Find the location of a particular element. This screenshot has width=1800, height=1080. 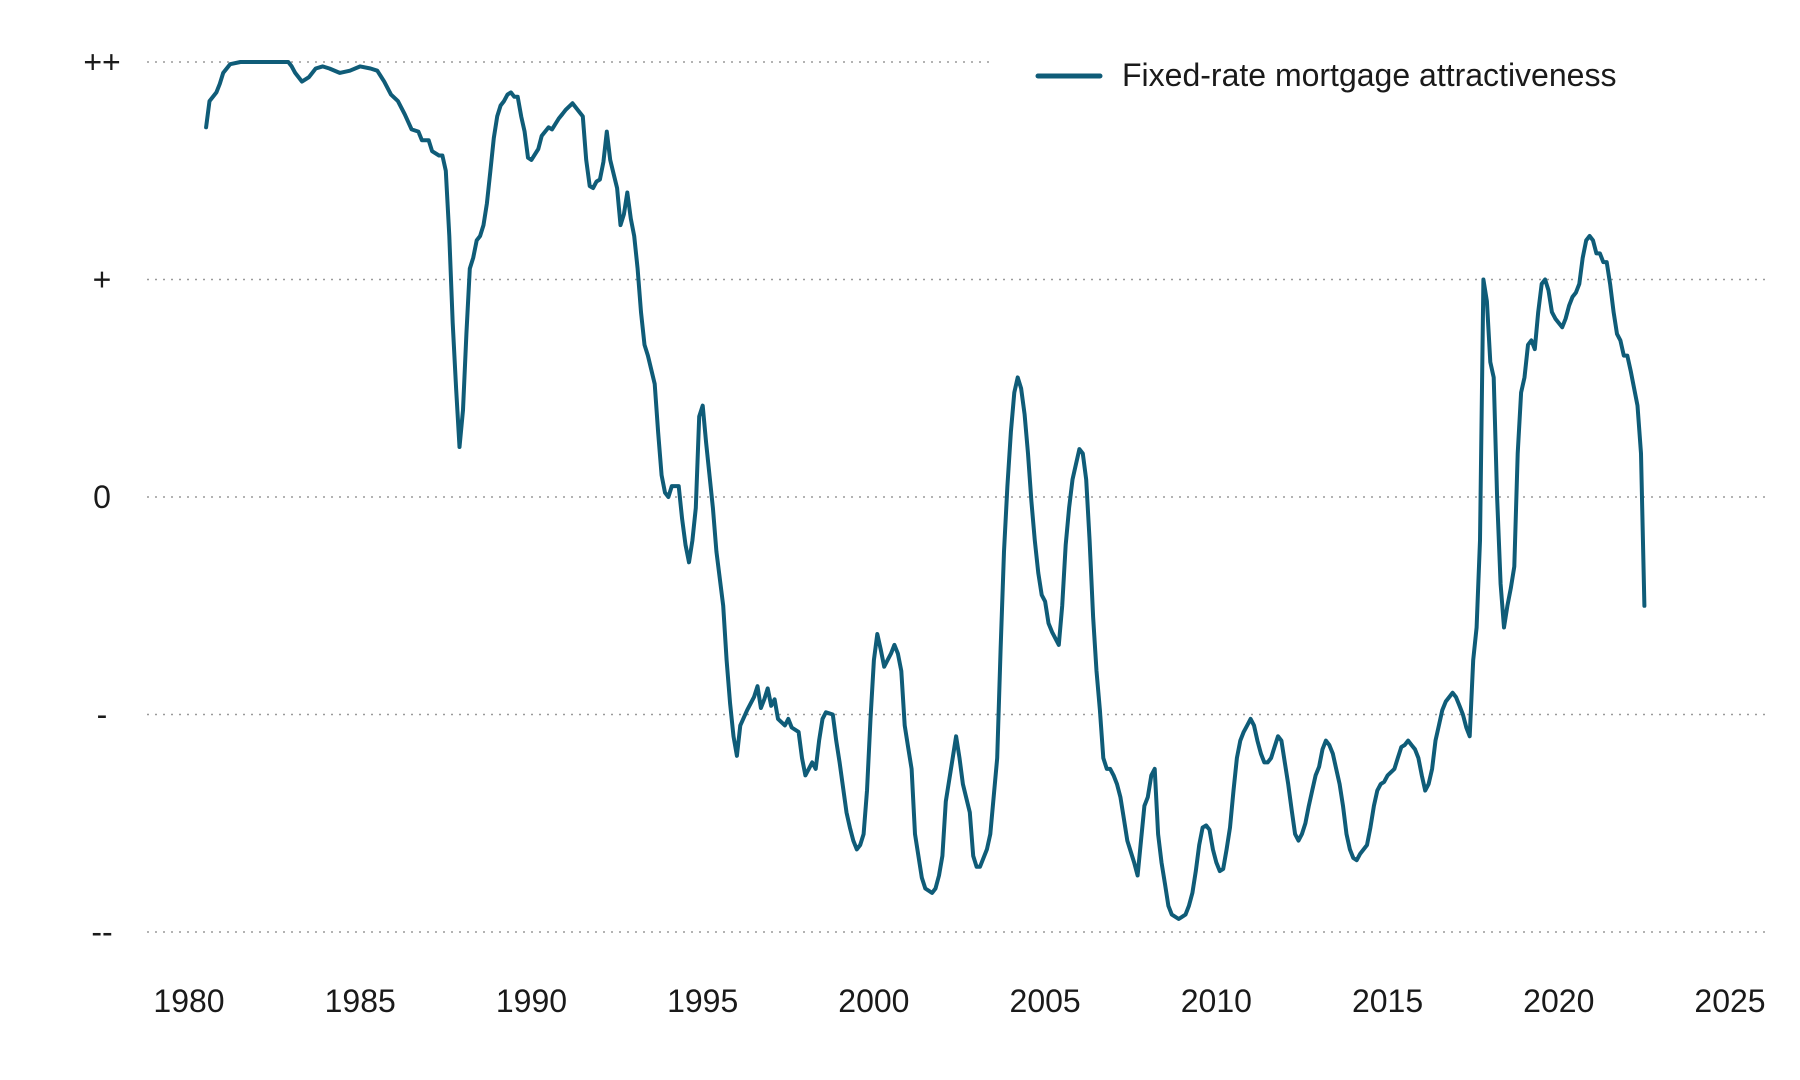

x-tick-label: 1980 is located at coordinates (188, 1001).